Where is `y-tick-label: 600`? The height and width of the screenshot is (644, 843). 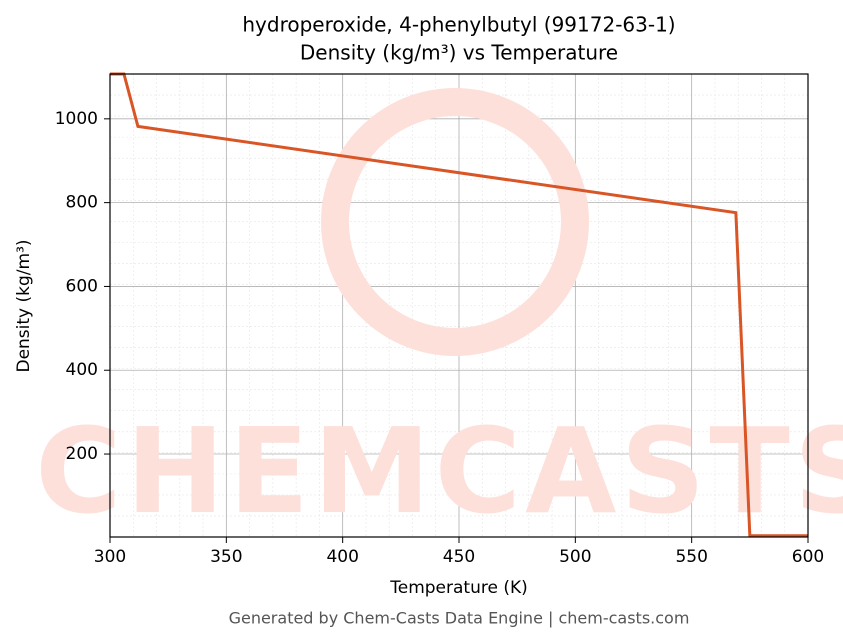 y-tick-label: 600 is located at coordinates (82, 286).